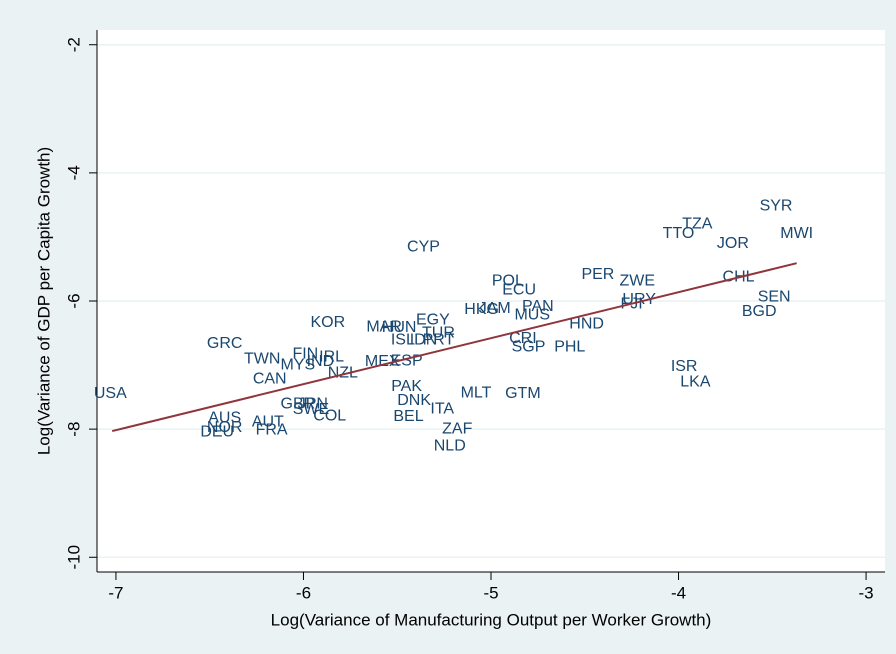 The image size is (896, 654). What do you see at coordinates (224, 417) in the screenshot?
I see `point-label: AUS` at bounding box center [224, 417].